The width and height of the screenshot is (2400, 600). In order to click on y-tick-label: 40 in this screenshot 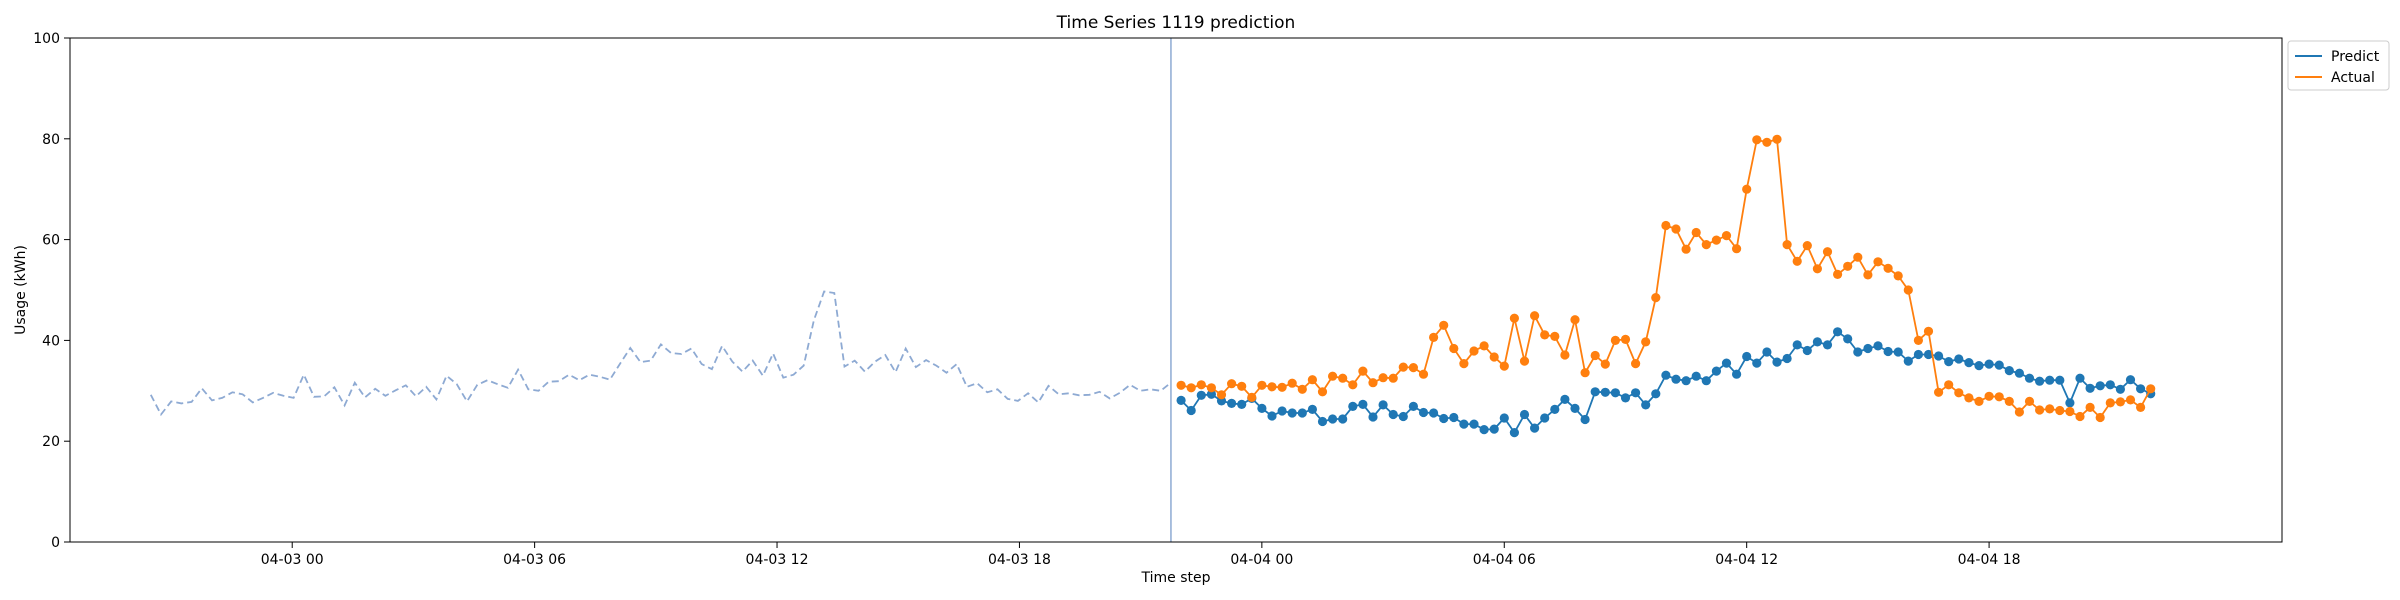, I will do `click(51, 341)`.